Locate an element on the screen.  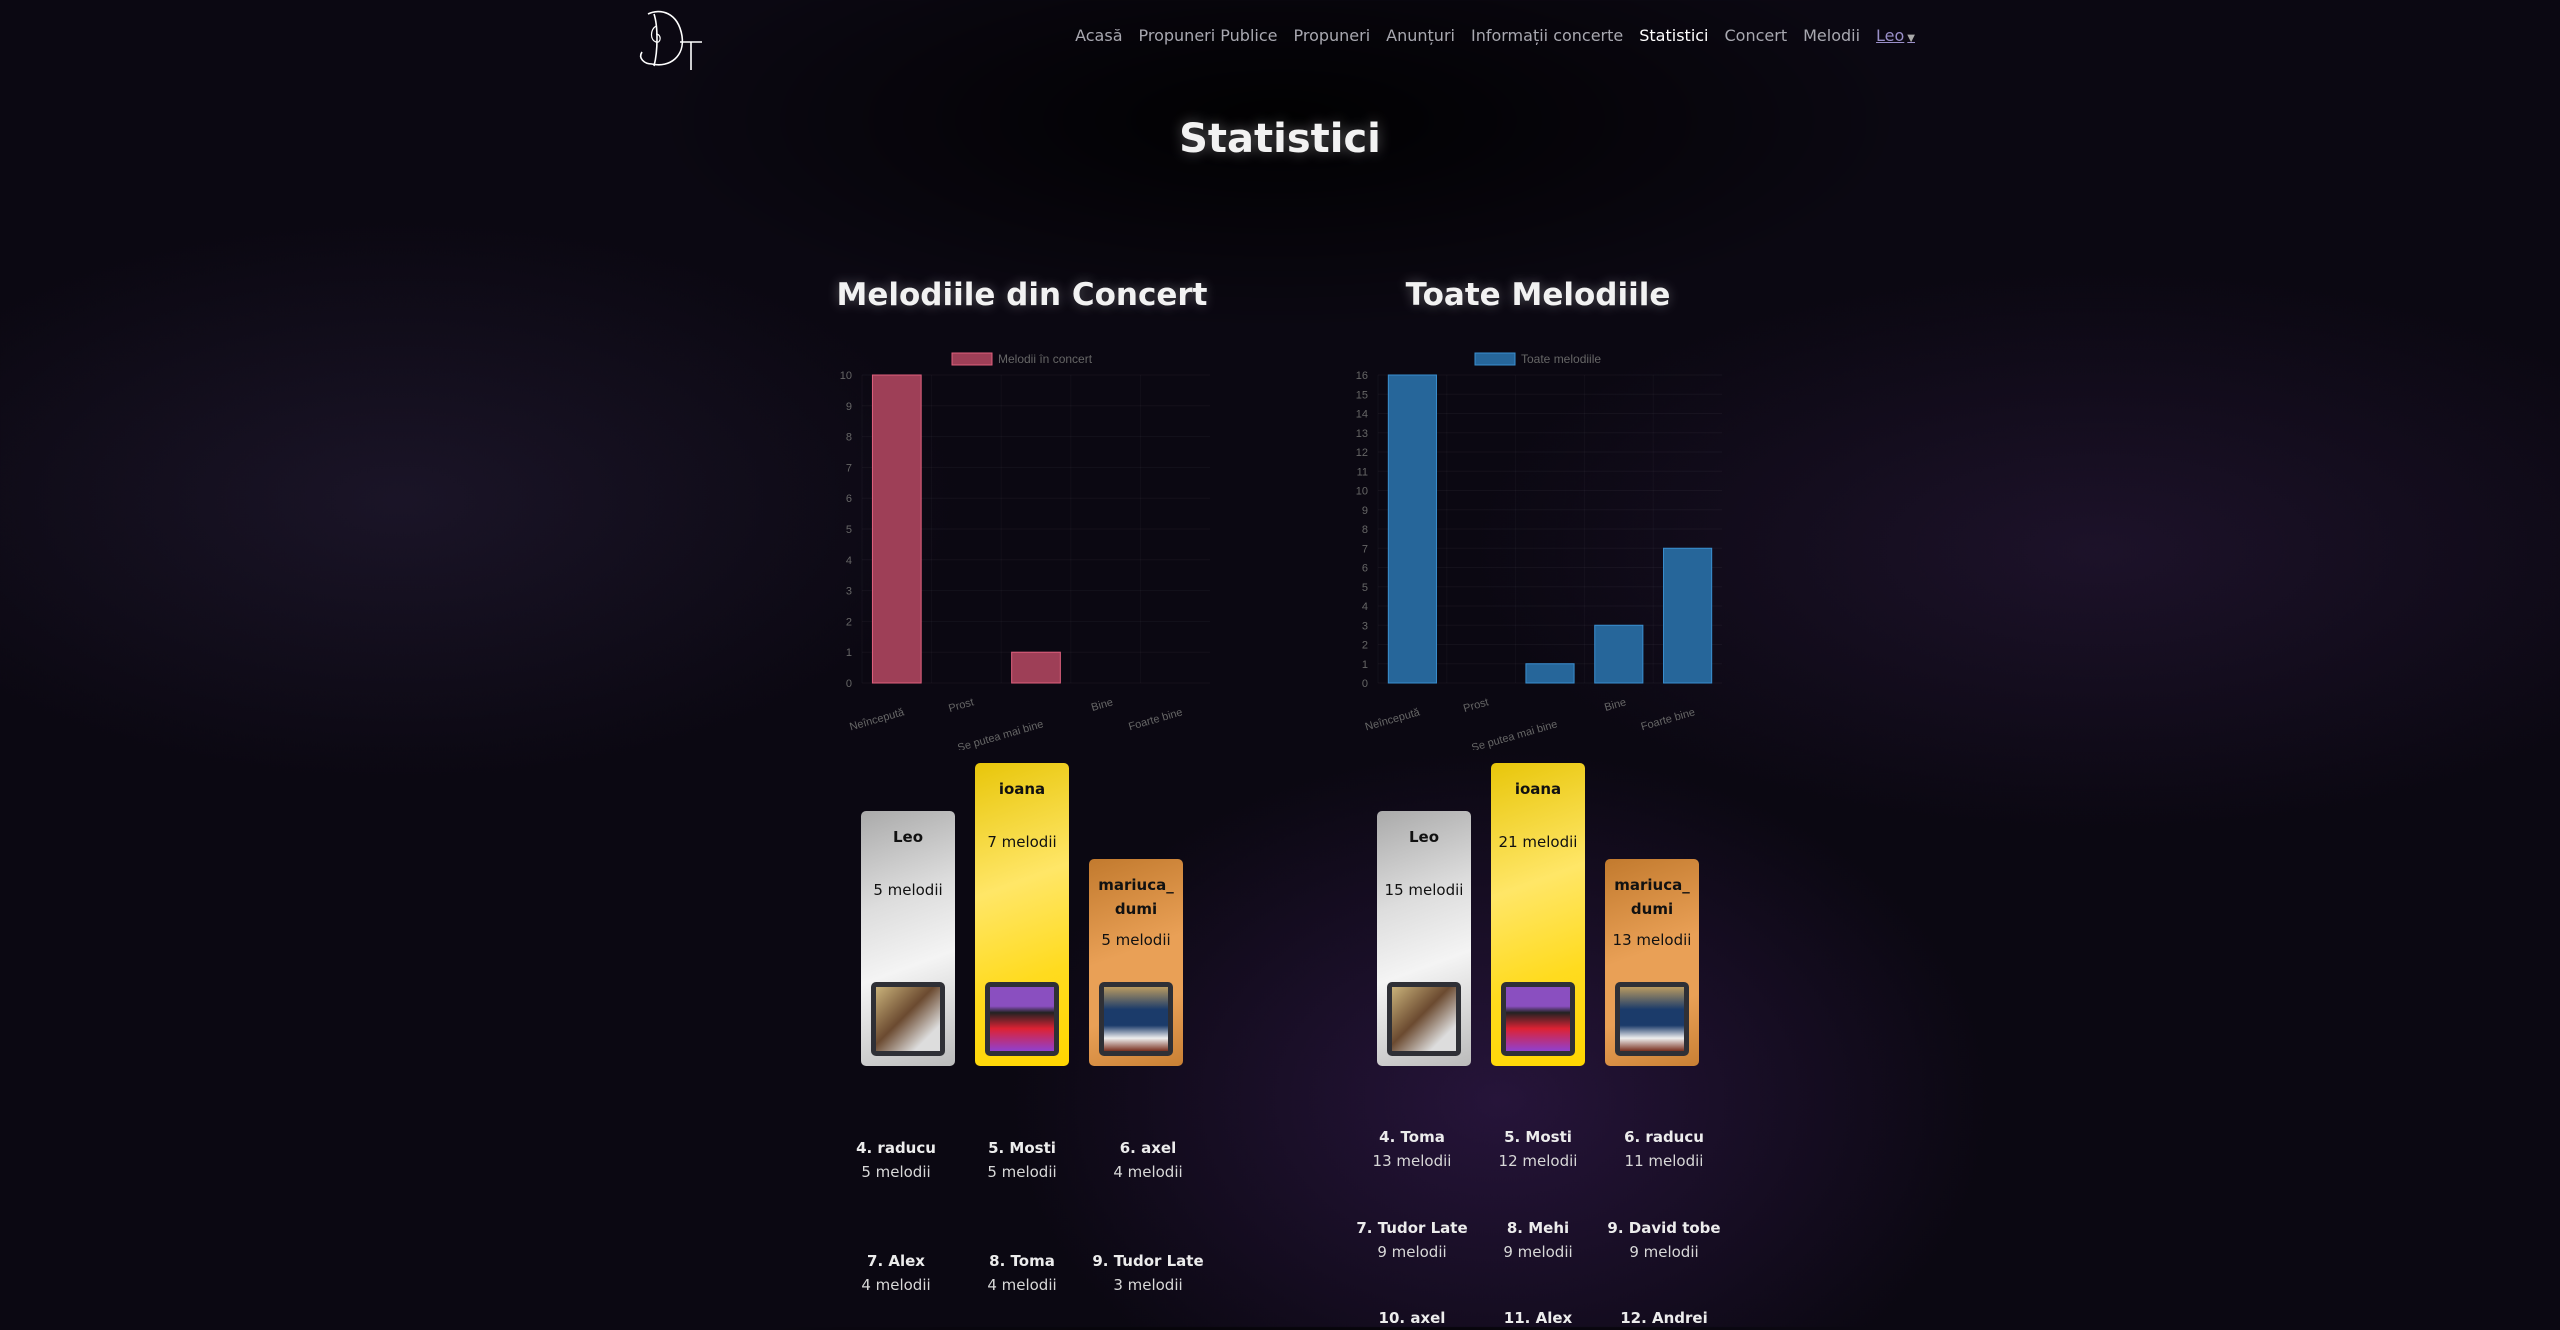
nav-anunturi: Anunțuri is located at coordinates (1420, 35).